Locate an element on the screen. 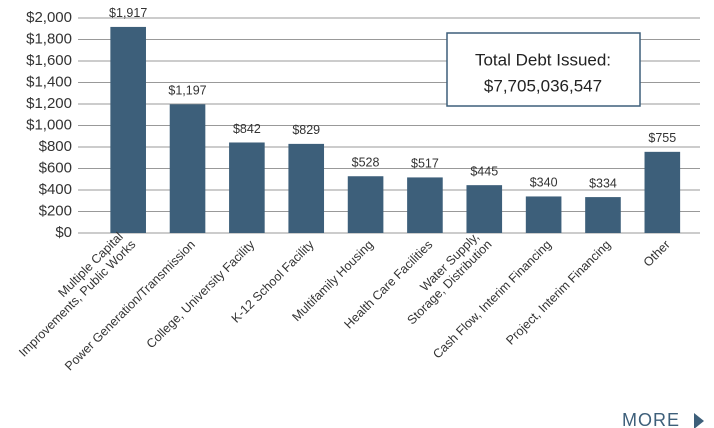  more-arrow is located at coordinates (699, 420).